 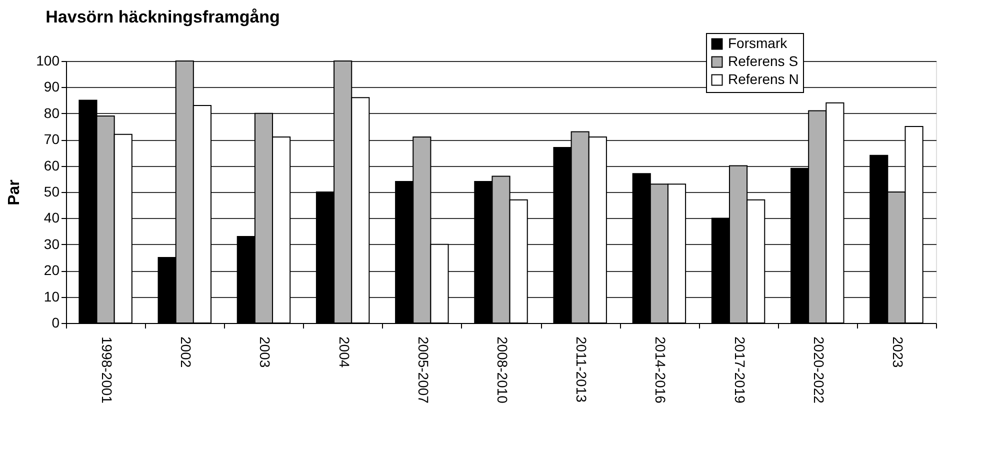 I want to click on y-tick-label: 80, so click(x=52, y=112).